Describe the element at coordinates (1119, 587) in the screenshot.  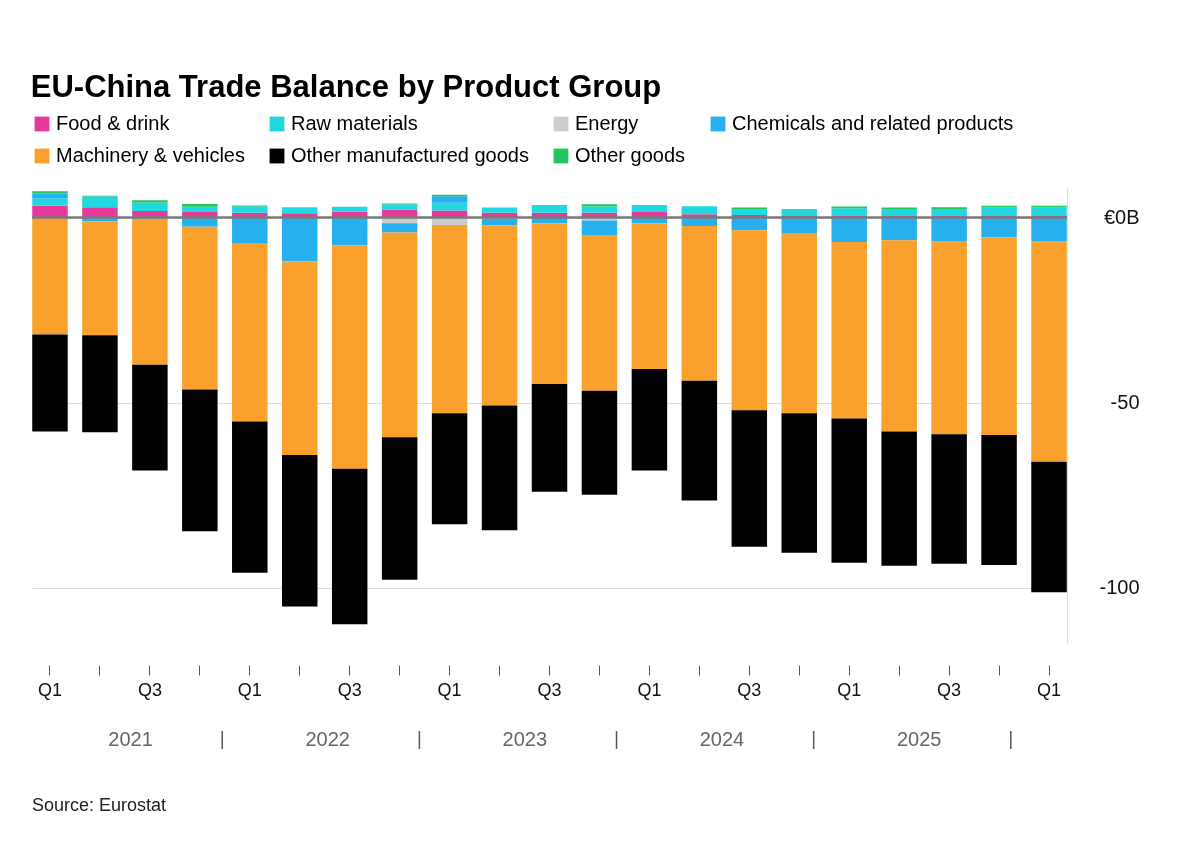
I see `y-tick-label: -100` at that location.